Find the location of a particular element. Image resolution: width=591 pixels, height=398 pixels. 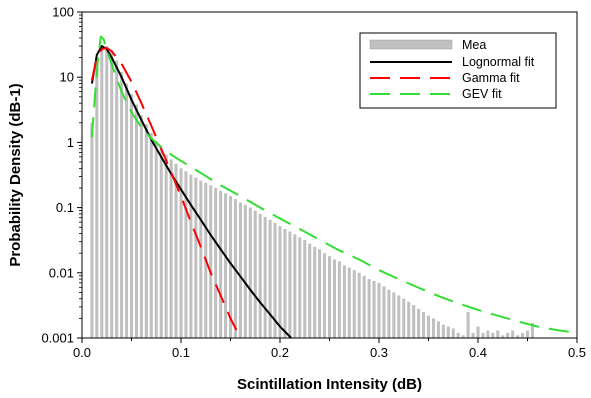

legend-label-lognormal: Lognormal fit is located at coordinates (498, 62).